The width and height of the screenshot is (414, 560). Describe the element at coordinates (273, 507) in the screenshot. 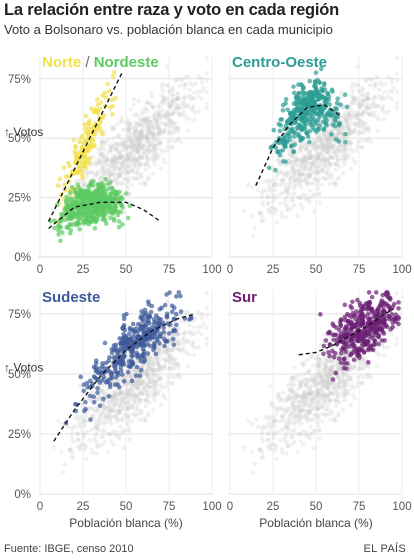

I see `x-tick-label: 25` at that location.